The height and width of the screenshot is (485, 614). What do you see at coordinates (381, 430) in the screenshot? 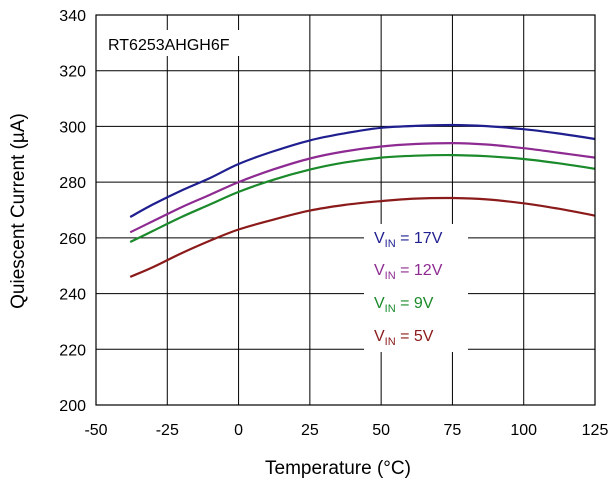
I see `x-tick-label: 50` at bounding box center [381, 430].